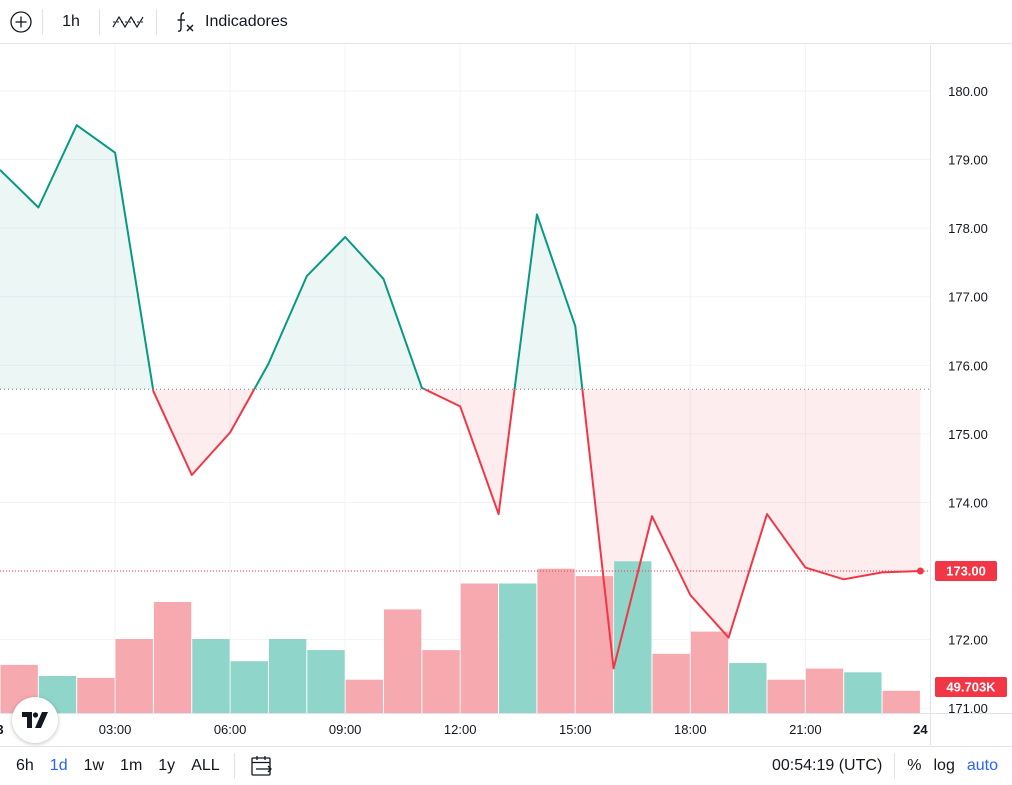  I want to click on indicators-label: Indicadores, so click(246, 21).